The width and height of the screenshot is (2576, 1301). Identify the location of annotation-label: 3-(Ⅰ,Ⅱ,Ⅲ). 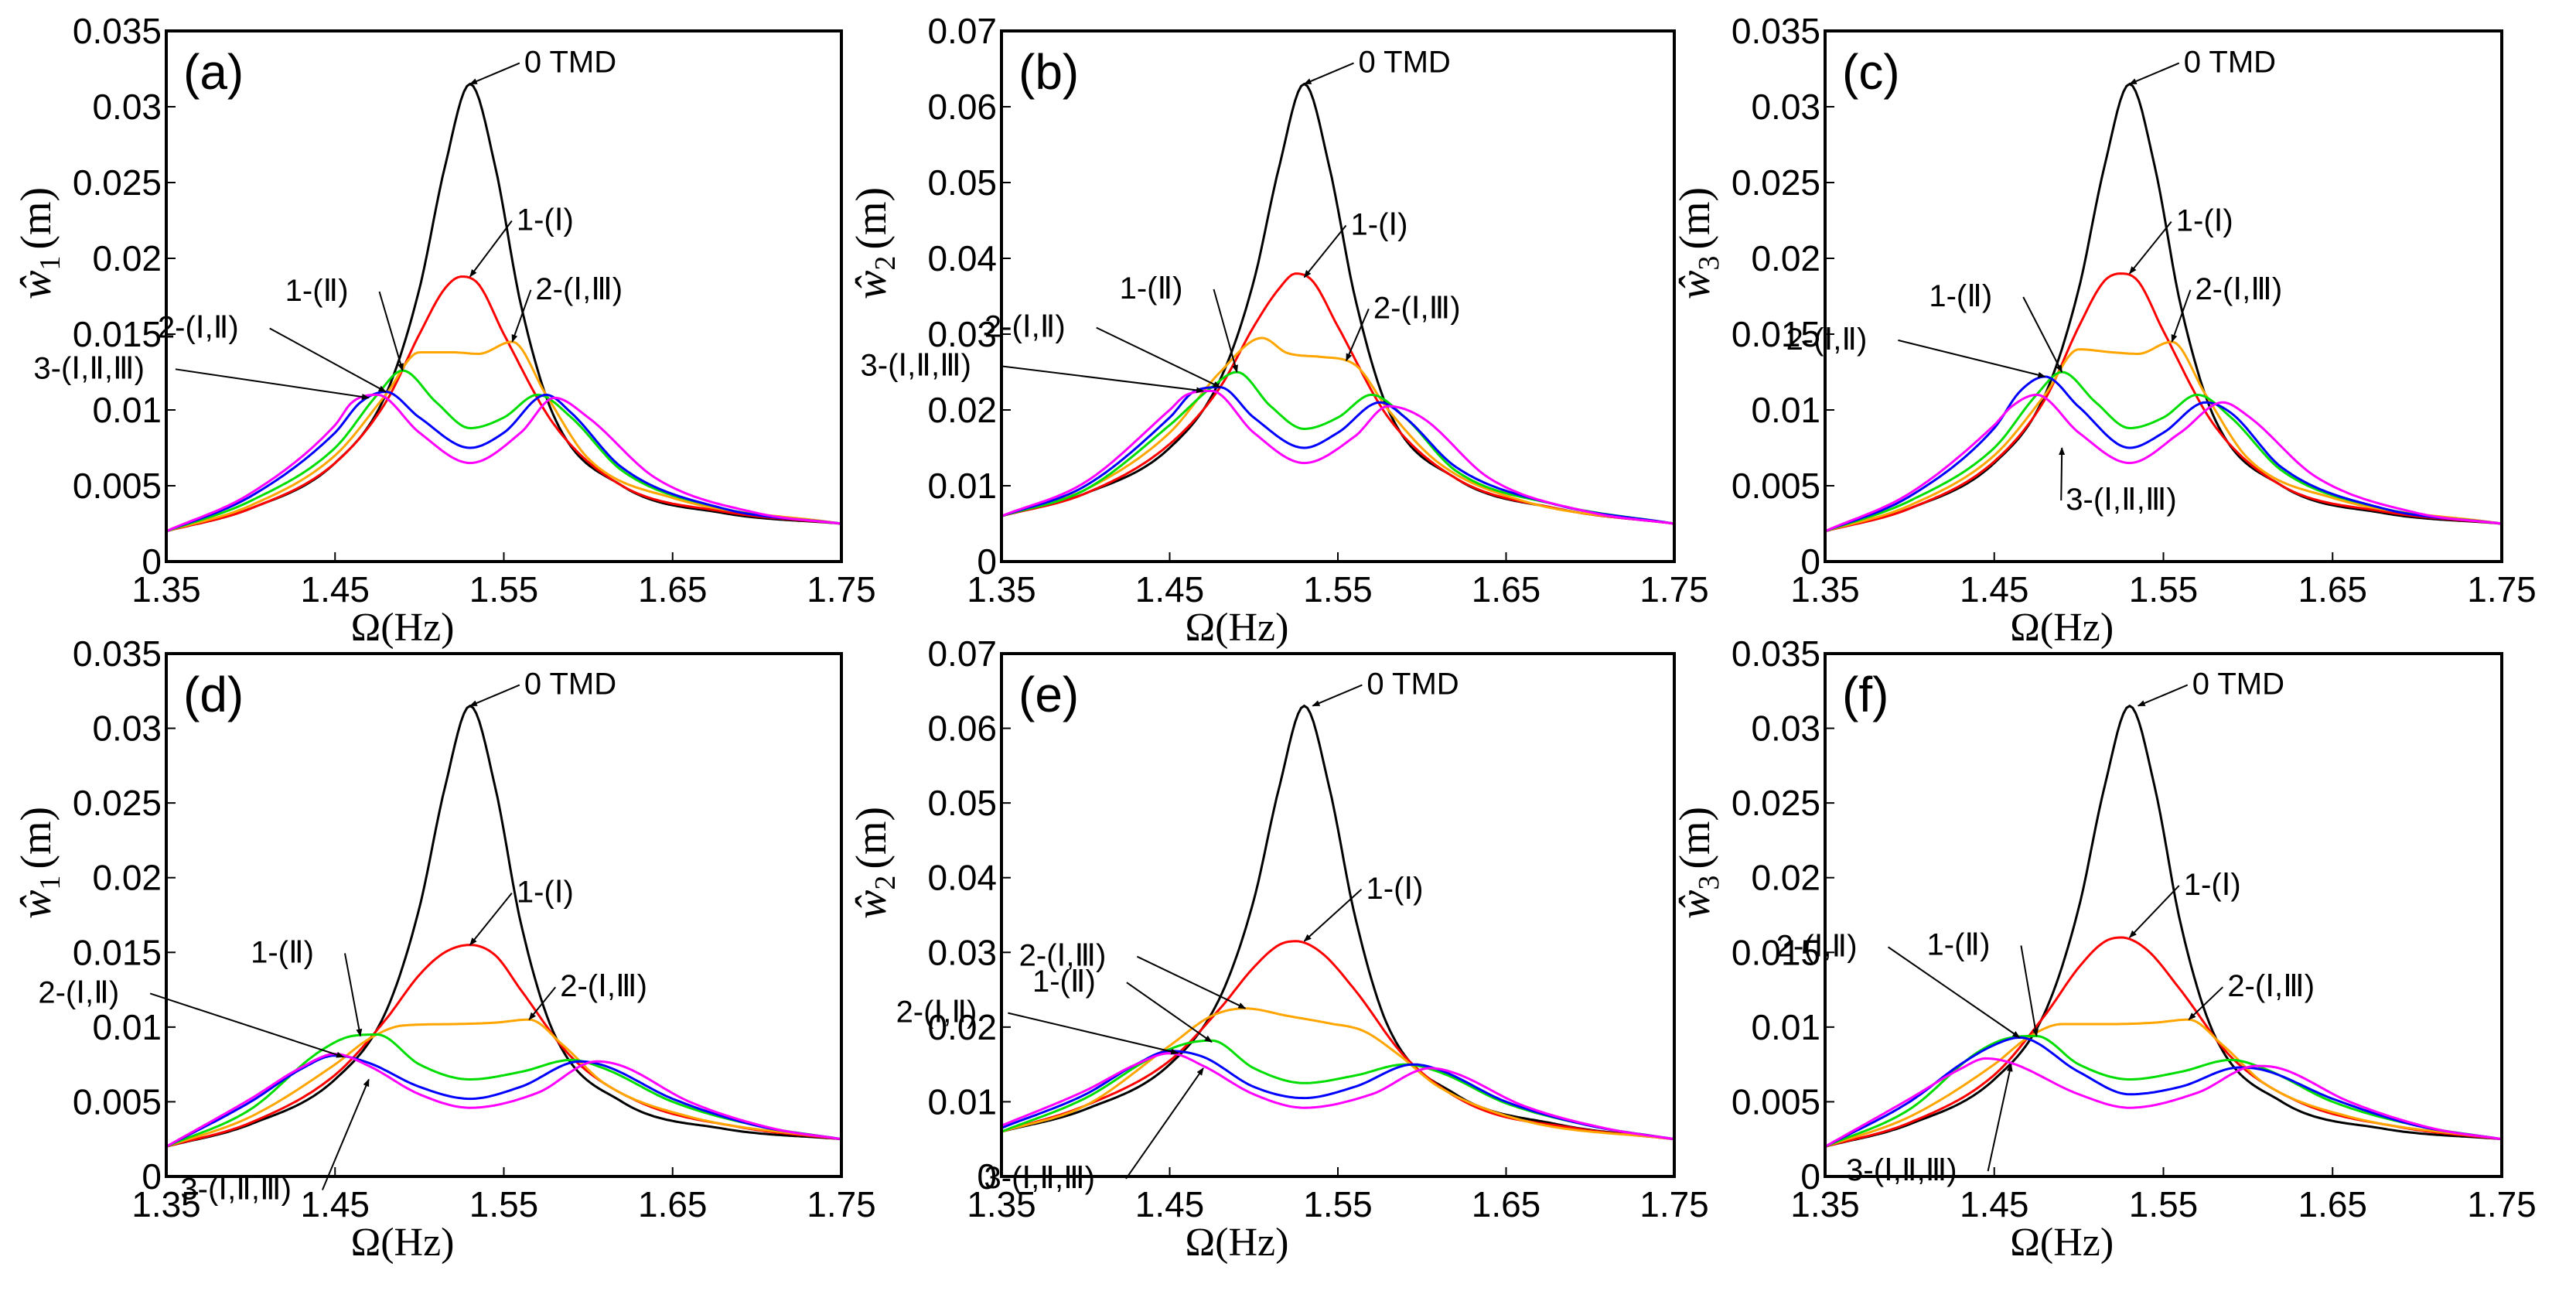
(1040, 1178).